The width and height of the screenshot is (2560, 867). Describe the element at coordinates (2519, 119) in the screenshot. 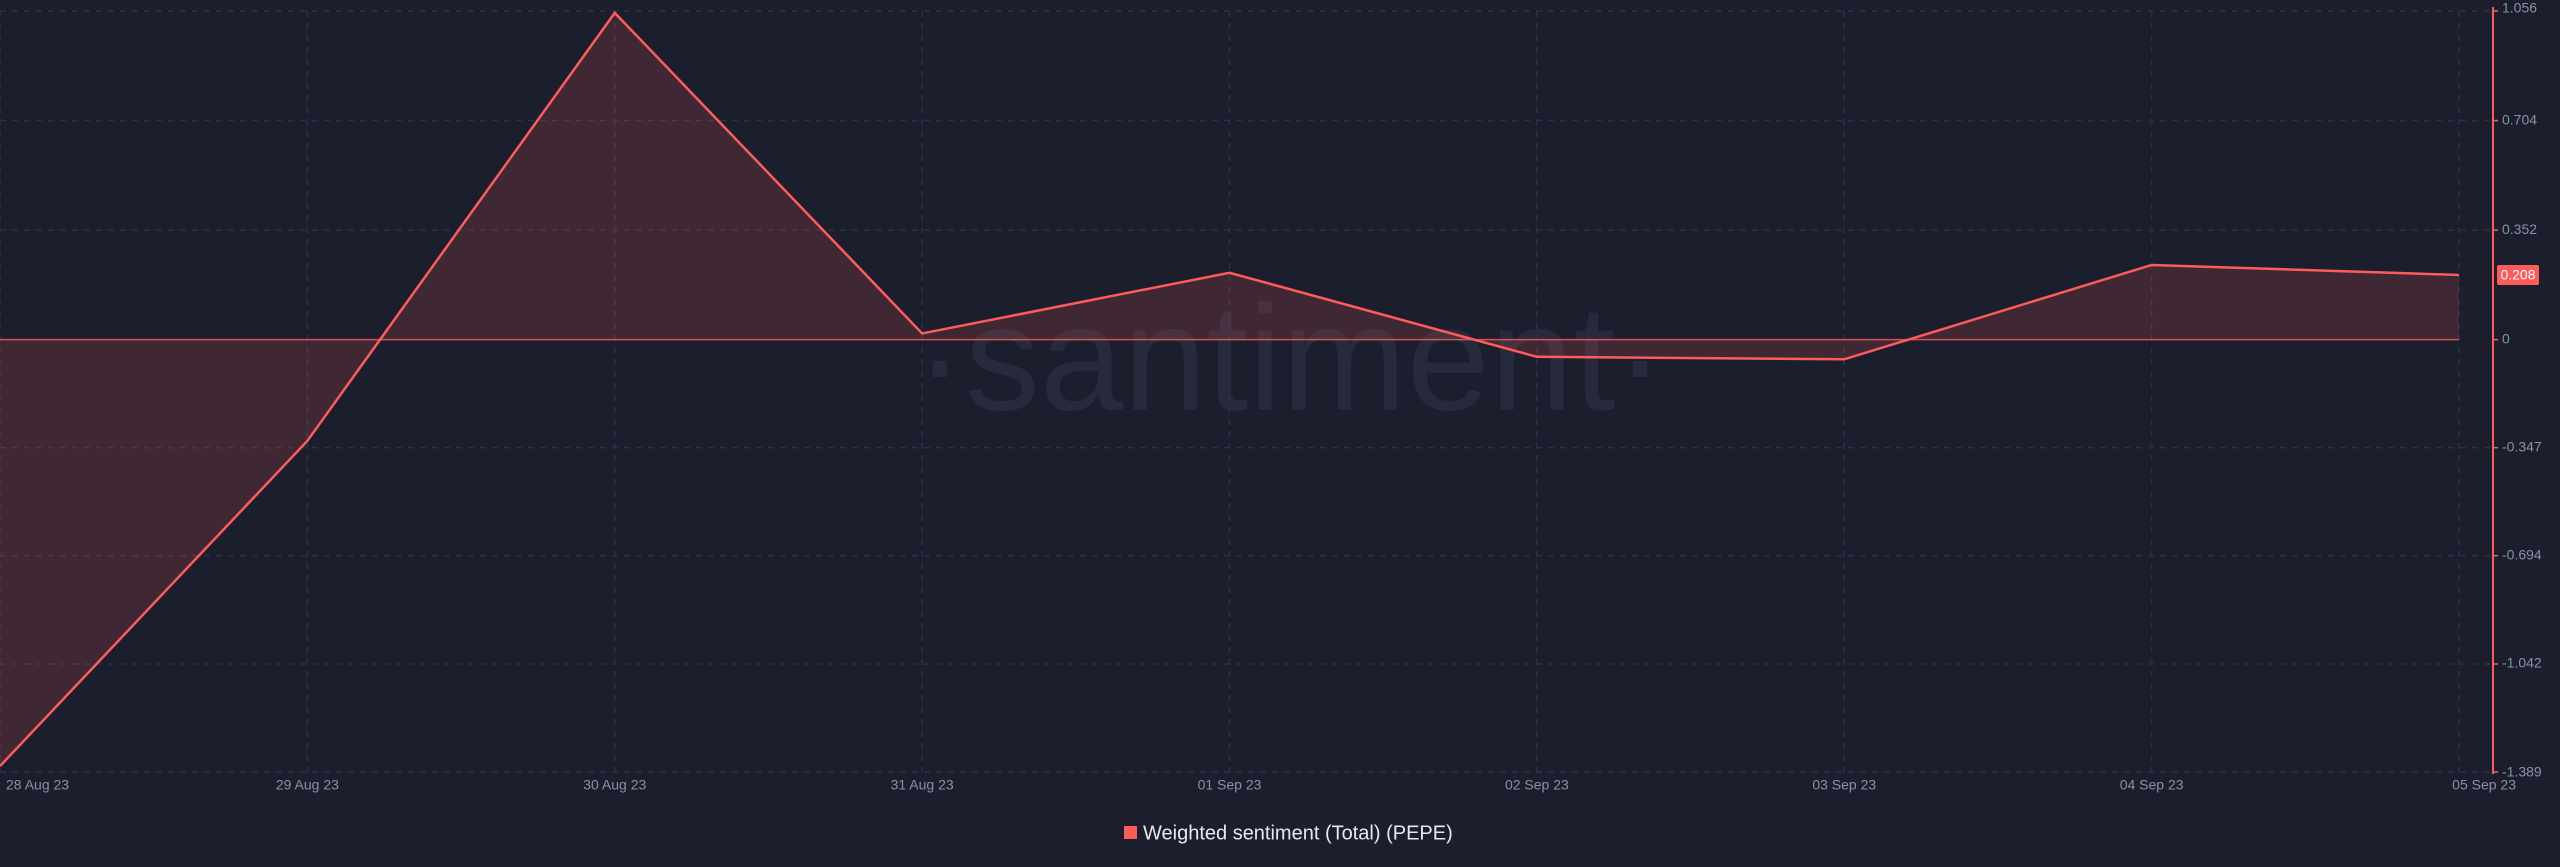

I see `y-tick-label: 0.704` at that location.